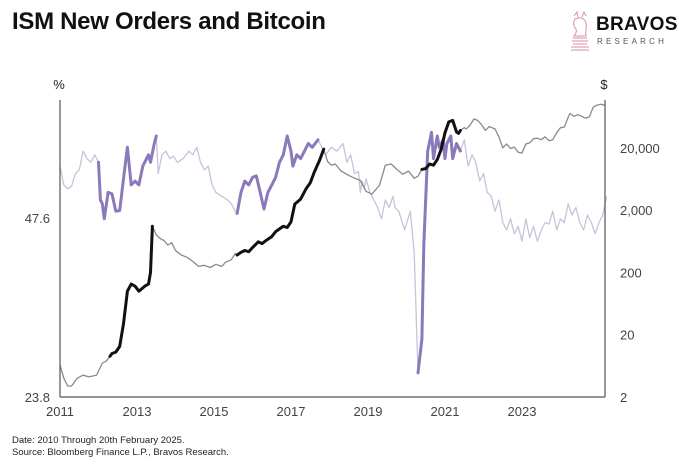 Image resolution: width=679 pixels, height=468 pixels. I want to click on x-tick-label: 2017, so click(291, 411).